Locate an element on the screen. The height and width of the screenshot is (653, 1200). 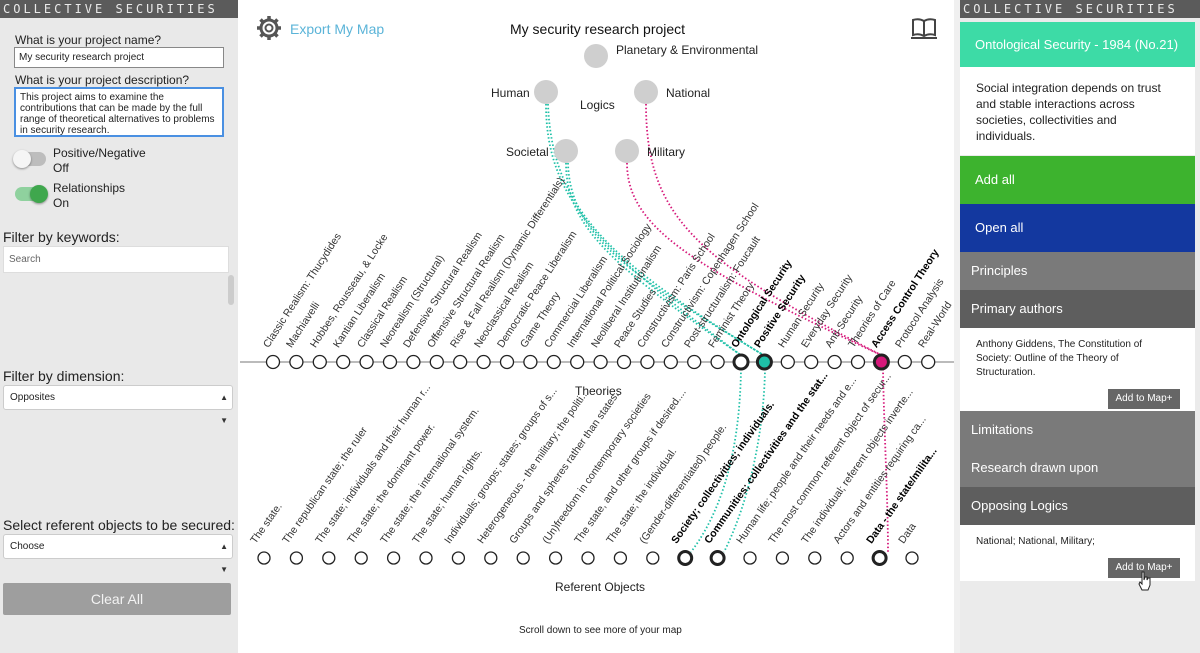
project-name-input: My security research project is located at coordinates (119, 57).